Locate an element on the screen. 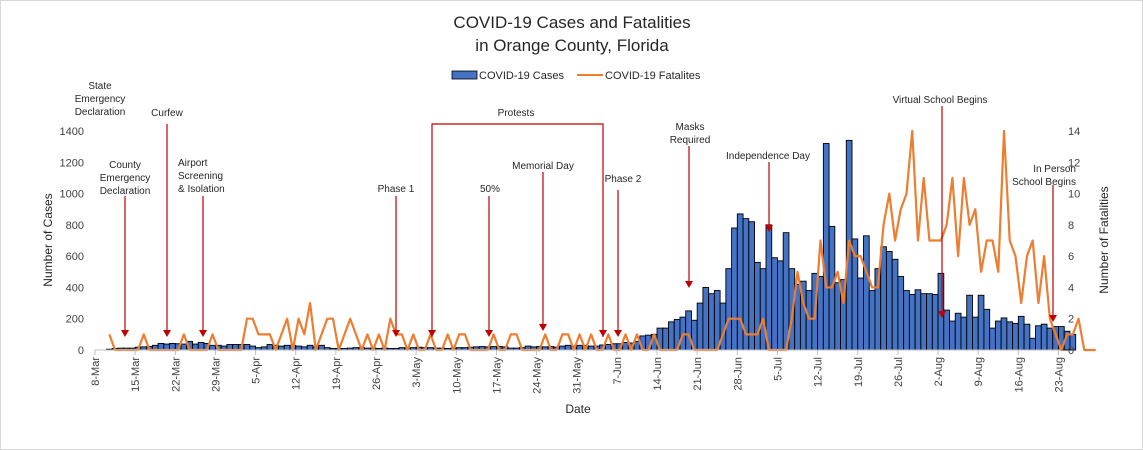 The height and width of the screenshot is (450, 1143). protests-bracket is located at coordinates (517, 230).